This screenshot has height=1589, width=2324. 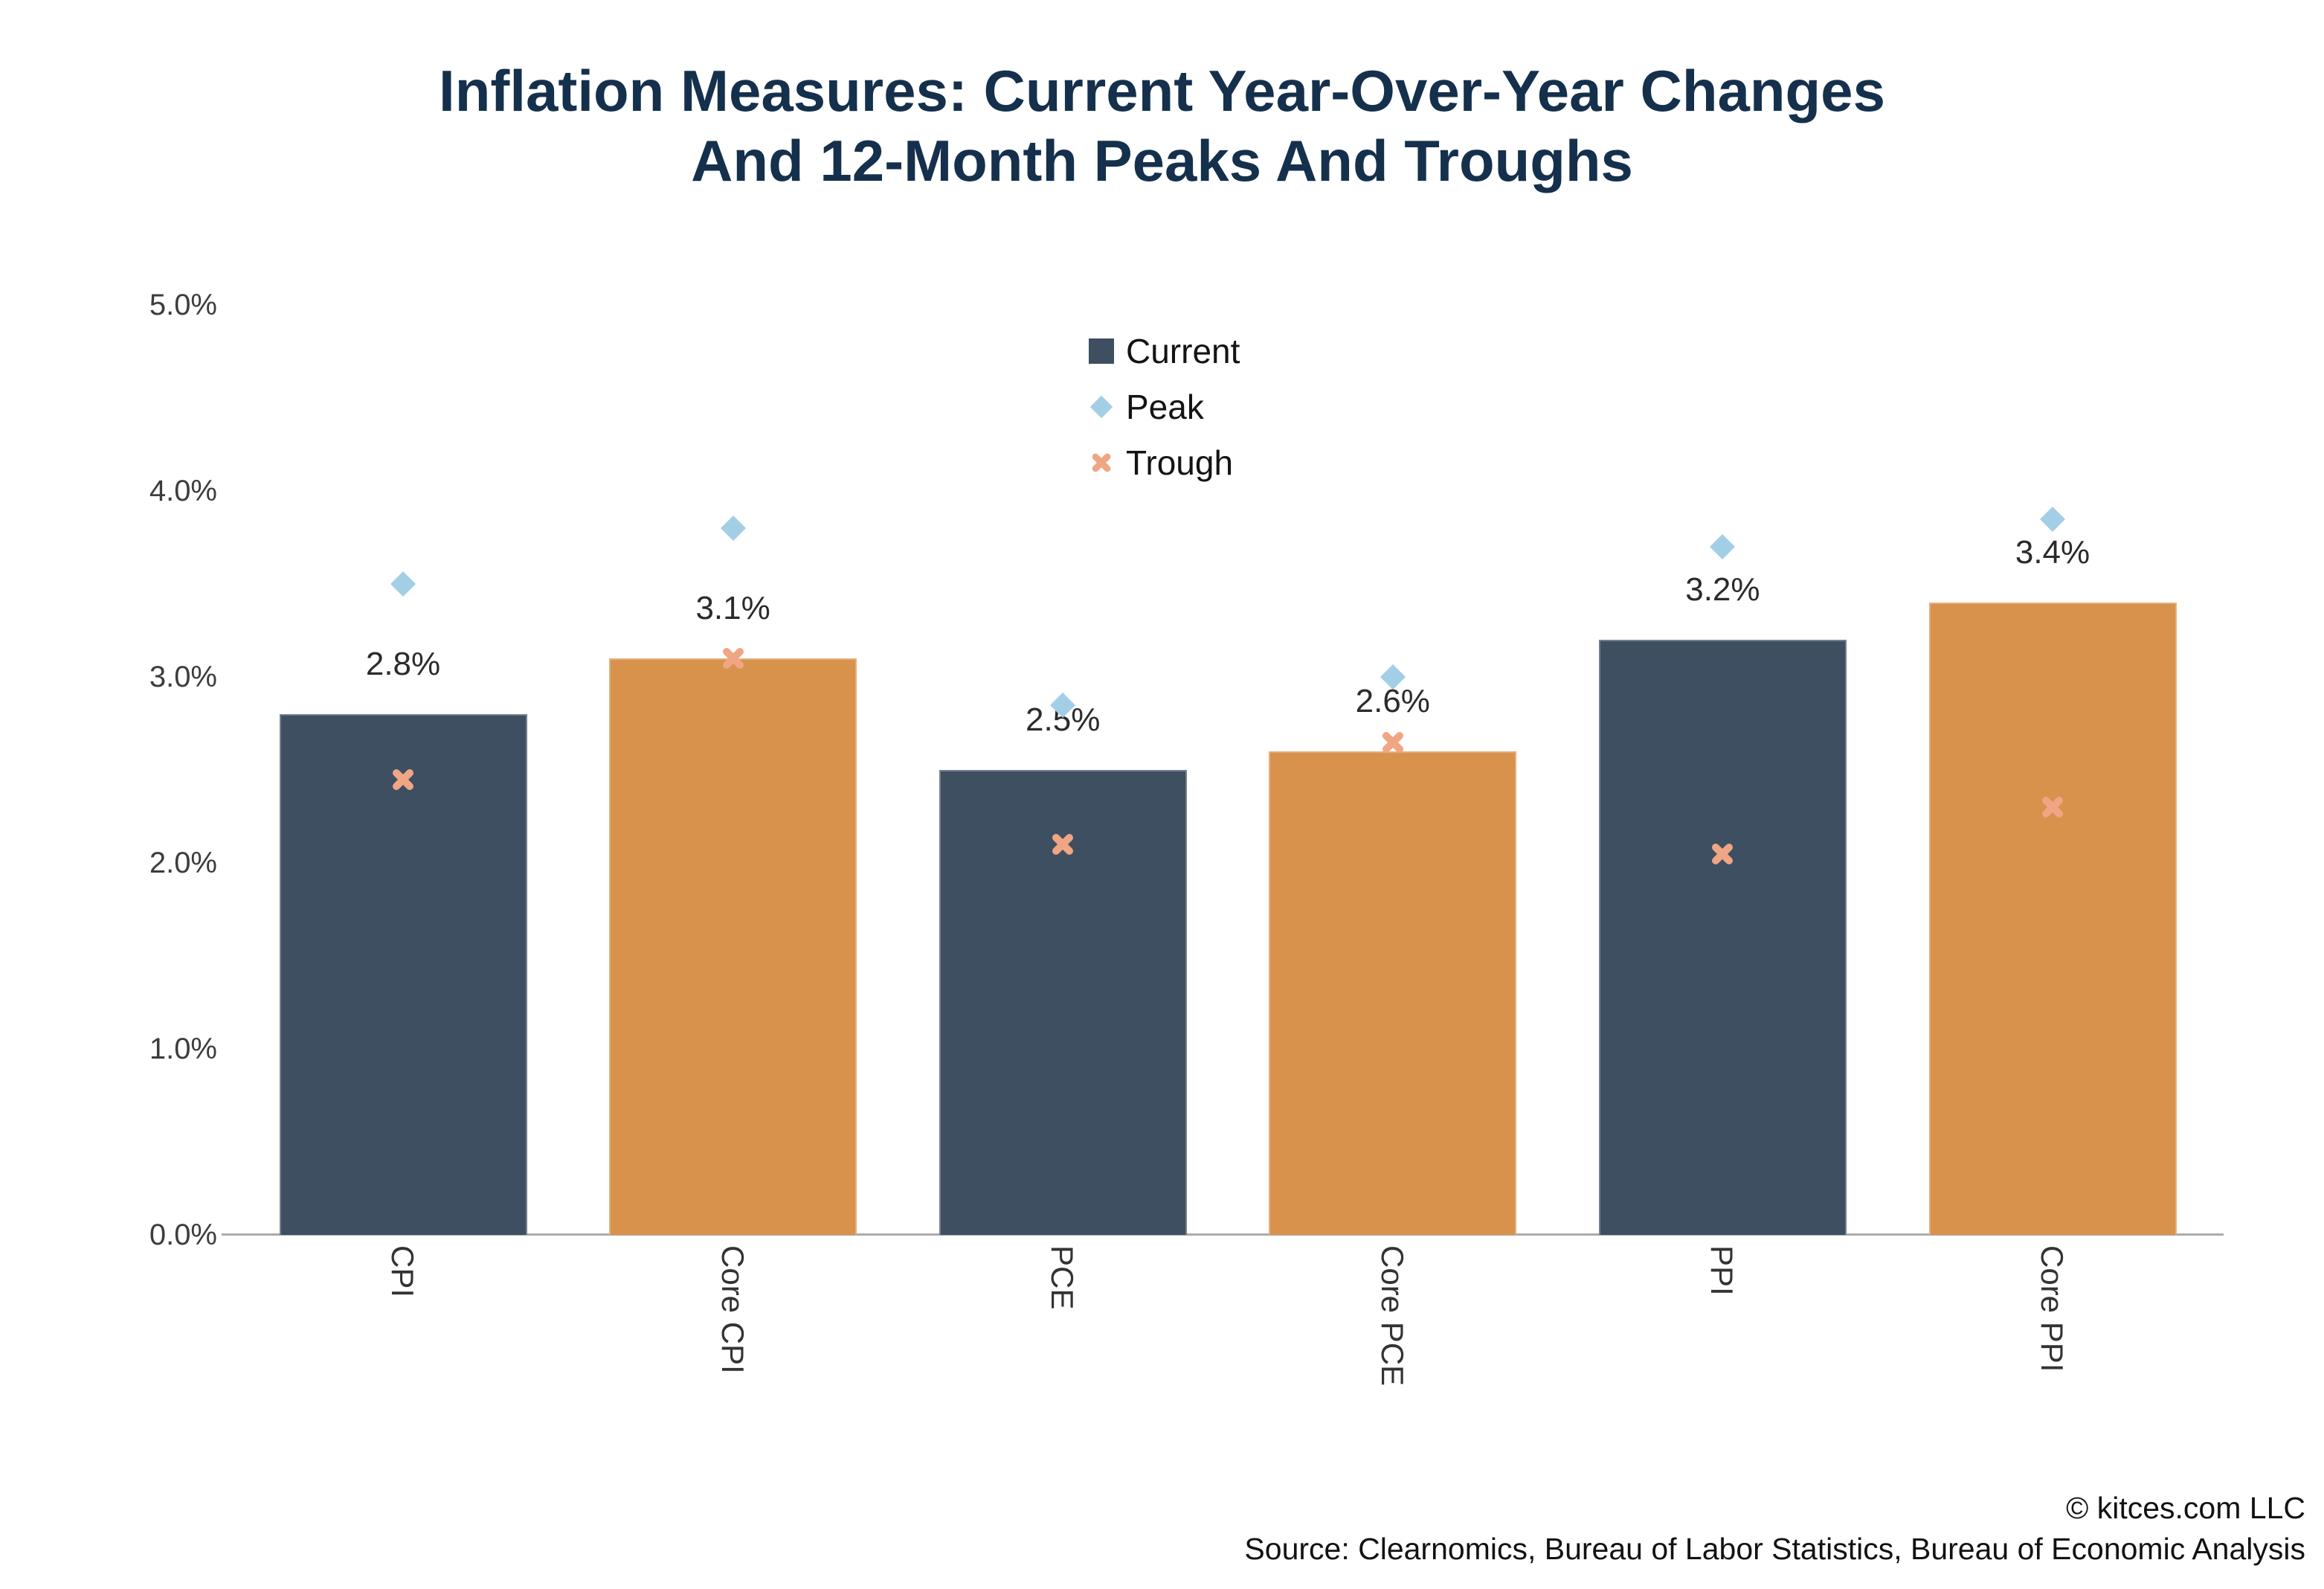 What do you see at coordinates (733, 946) in the screenshot?
I see `bar-core-cpi` at bounding box center [733, 946].